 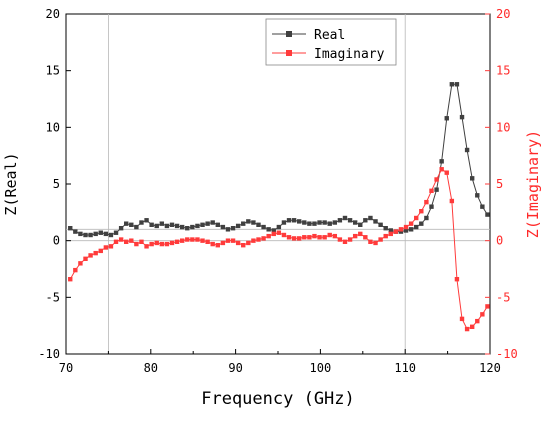 What do you see at coordinates (280, 362) in the screenshot?
I see `x-axis-ticks: 70 80 90 100 110 120` at bounding box center [280, 362].